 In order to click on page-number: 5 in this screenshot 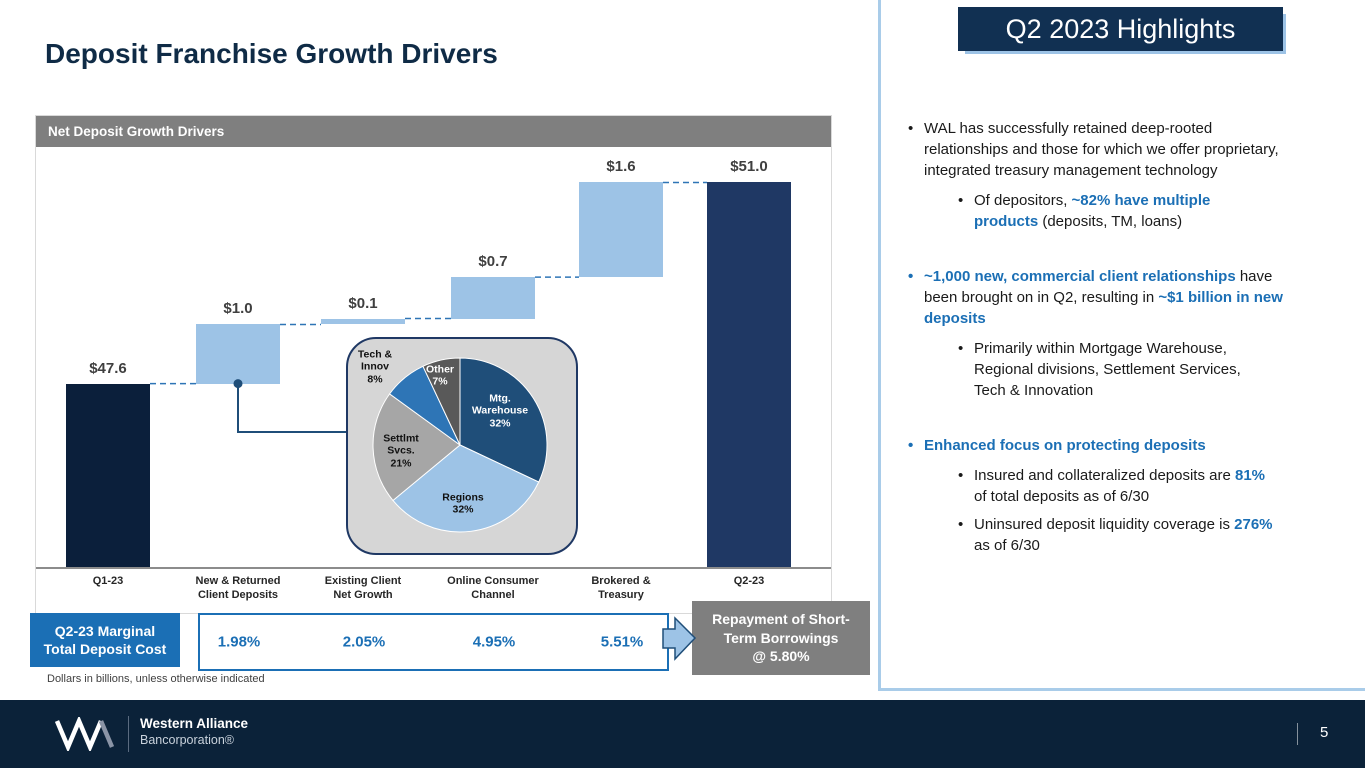, I will do `click(1324, 732)`.